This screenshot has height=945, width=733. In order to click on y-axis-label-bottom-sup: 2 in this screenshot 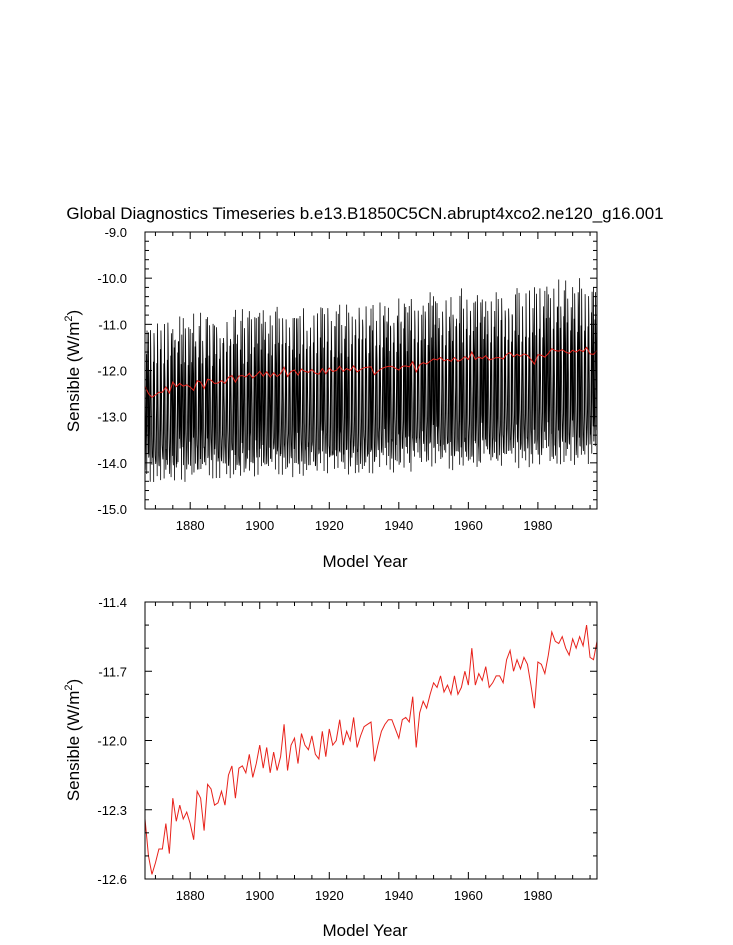, I will do `click(69, 688)`.